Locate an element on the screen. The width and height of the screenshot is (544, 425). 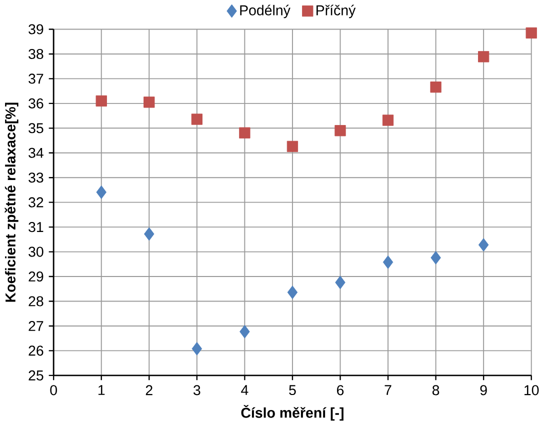
x-tick-label: 2 is located at coordinates (149, 389).